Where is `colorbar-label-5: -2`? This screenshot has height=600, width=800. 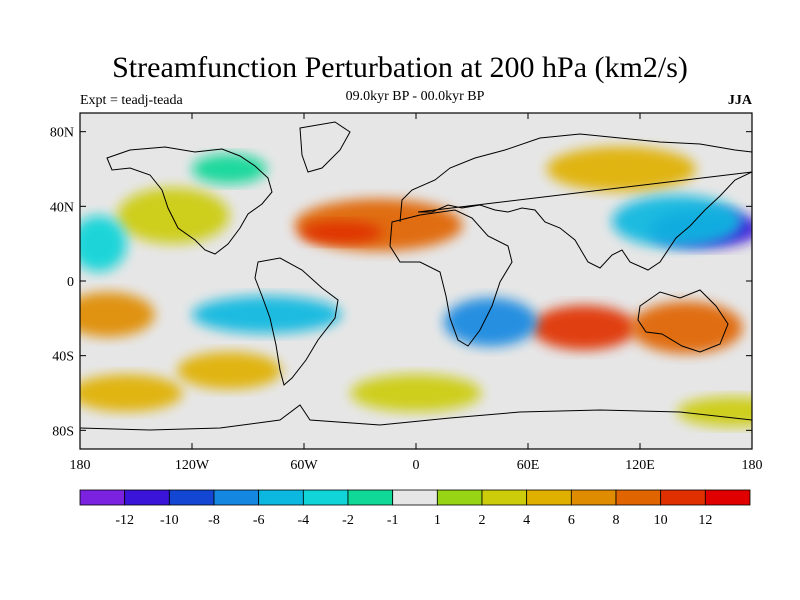
colorbar-label-5: -2 is located at coordinates (348, 520).